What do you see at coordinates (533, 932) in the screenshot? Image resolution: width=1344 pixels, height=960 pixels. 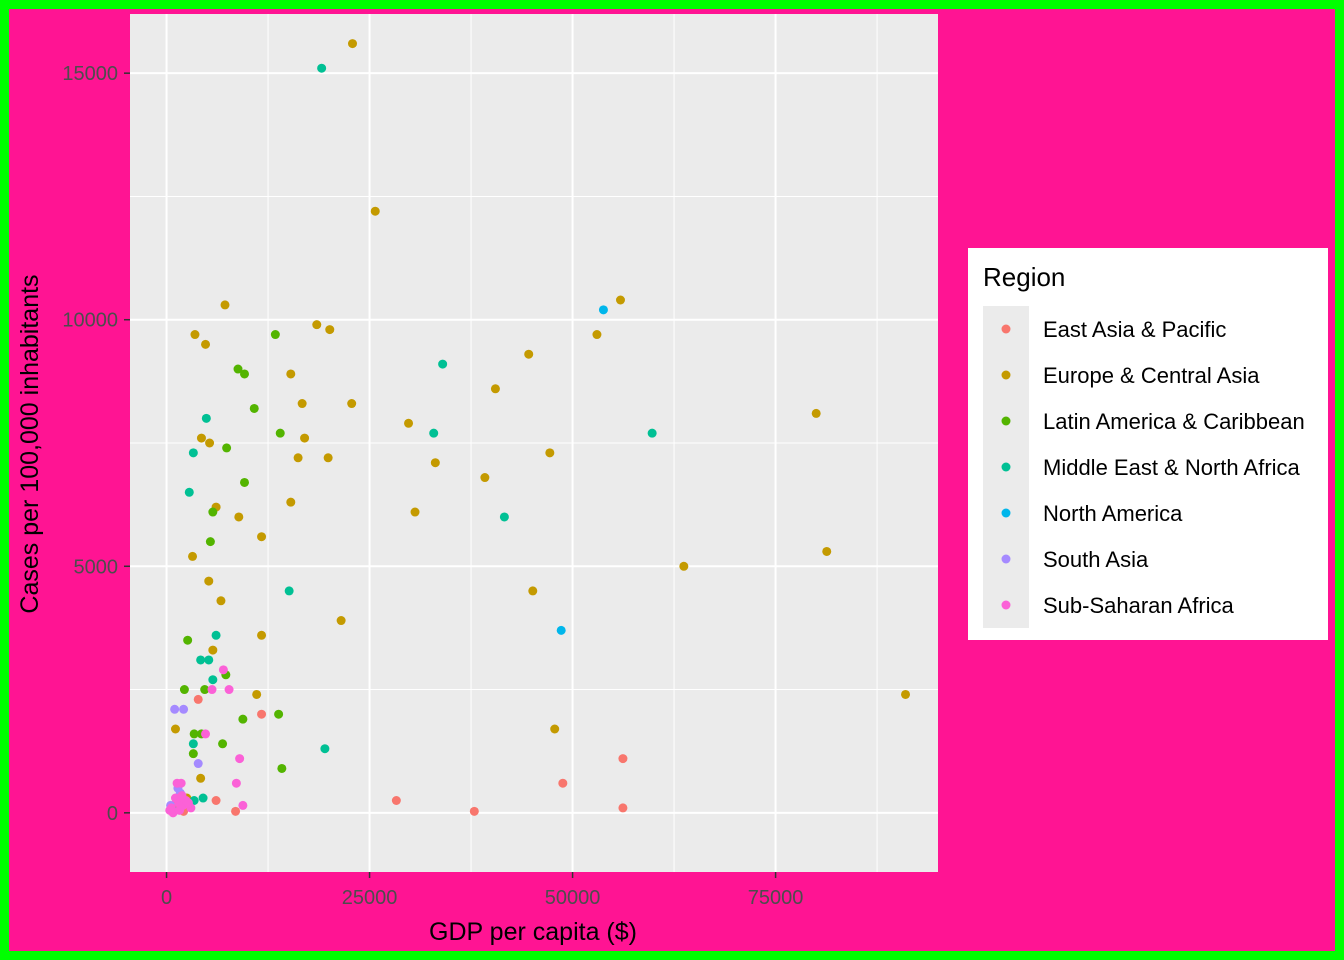 I see `x-axis-title: GDP per capita ($)` at bounding box center [533, 932].